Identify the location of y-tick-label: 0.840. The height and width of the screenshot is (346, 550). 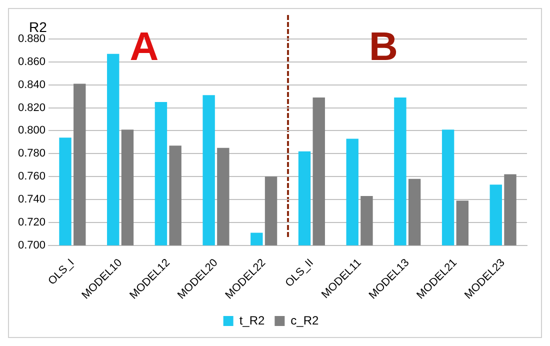
(32, 84).